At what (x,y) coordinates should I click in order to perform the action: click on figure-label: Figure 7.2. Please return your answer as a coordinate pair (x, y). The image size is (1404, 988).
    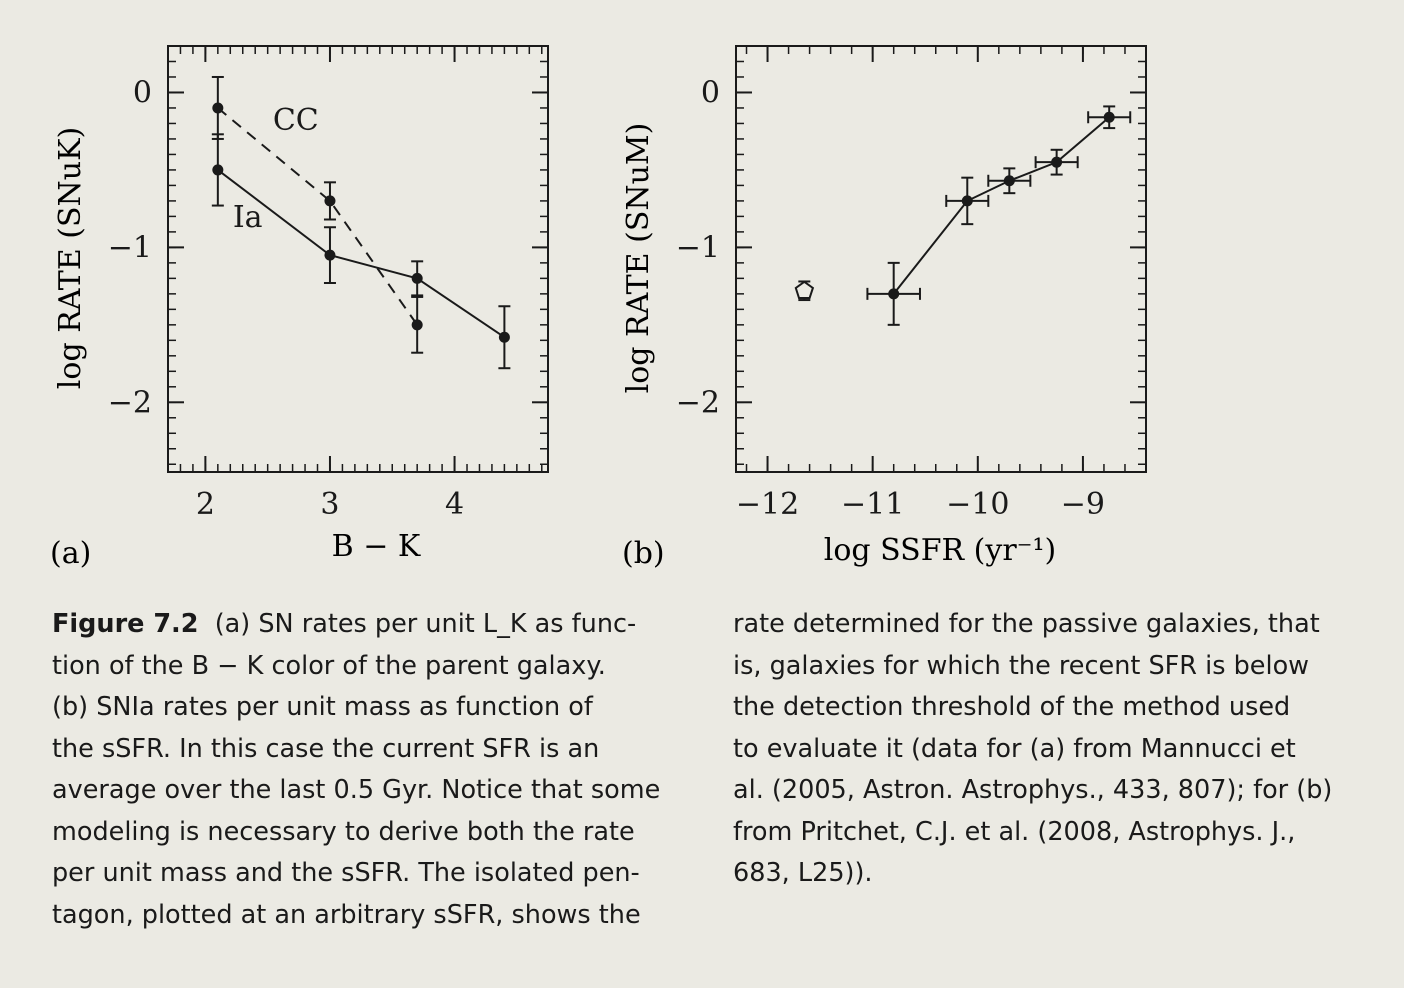
    Looking at the image, I should click on (125, 624).